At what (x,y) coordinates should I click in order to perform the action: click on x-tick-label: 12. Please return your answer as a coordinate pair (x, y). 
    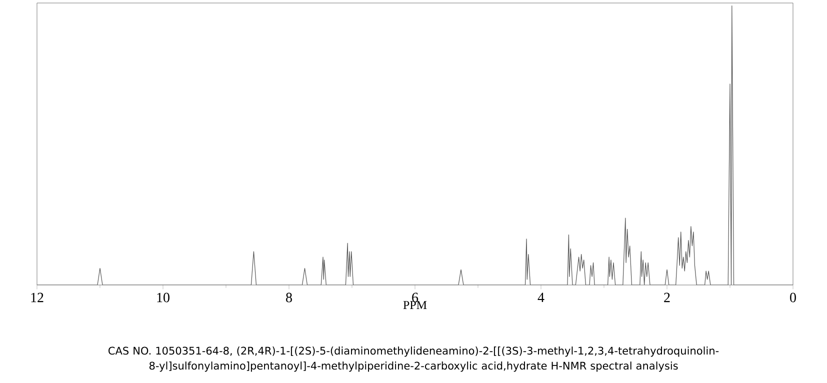
    Looking at the image, I should click on (37, 297).